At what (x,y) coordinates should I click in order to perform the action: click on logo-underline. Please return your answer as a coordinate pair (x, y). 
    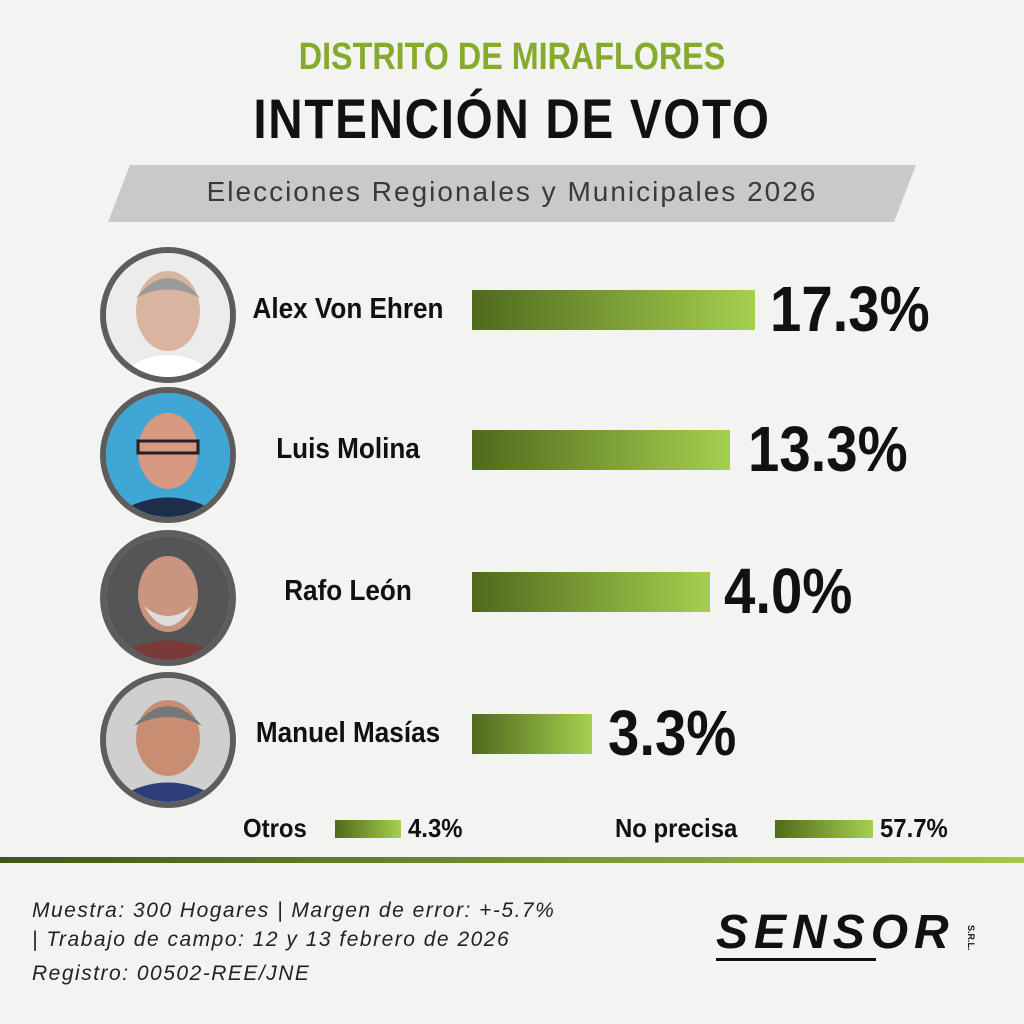
    Looking at the image, I should click on (796, 959).